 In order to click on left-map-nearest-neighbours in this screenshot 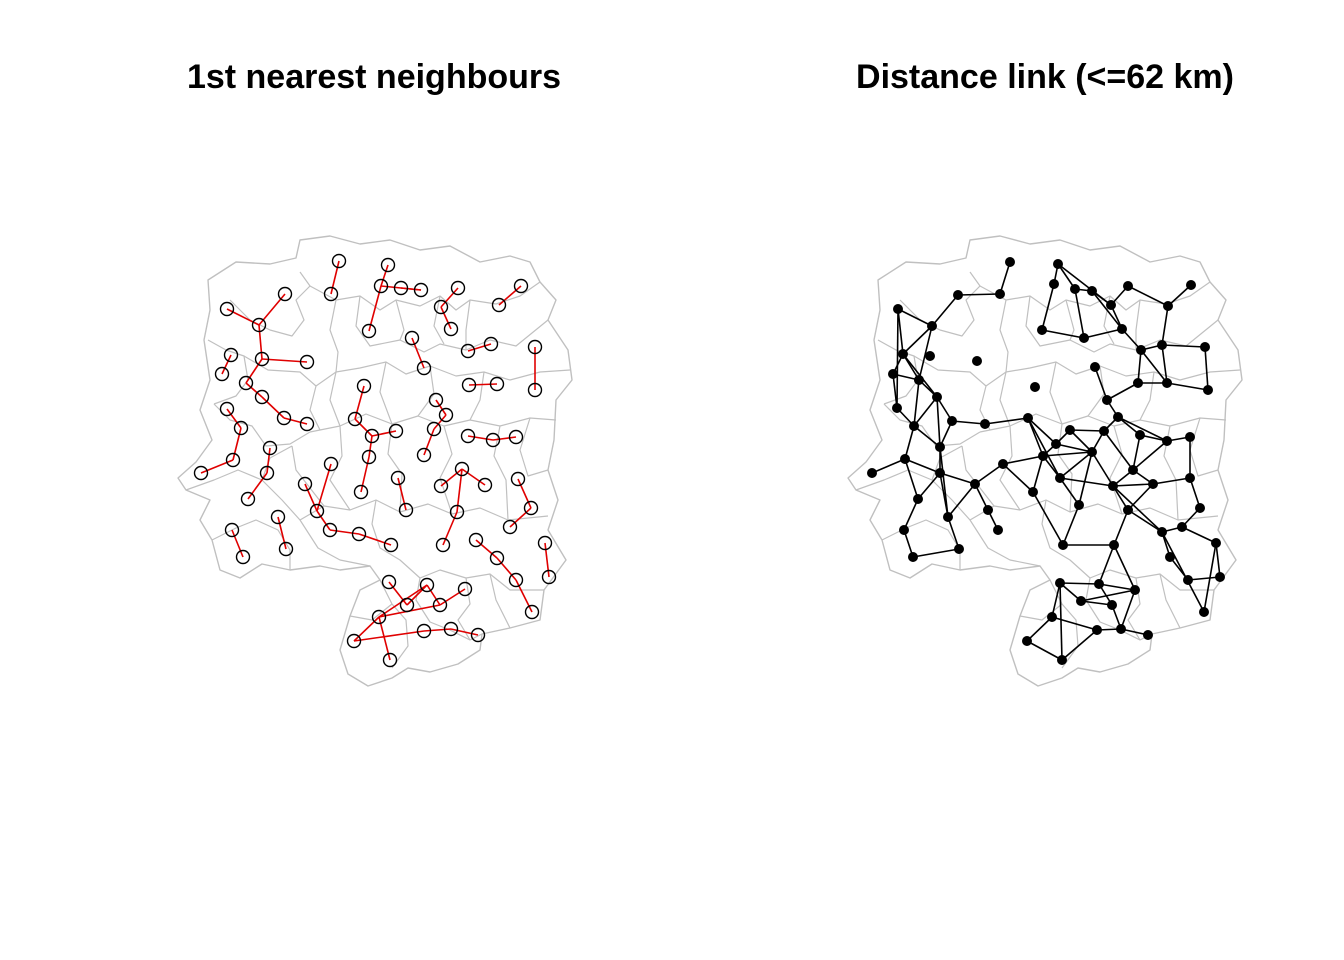, I will do `click(375, 461)`.